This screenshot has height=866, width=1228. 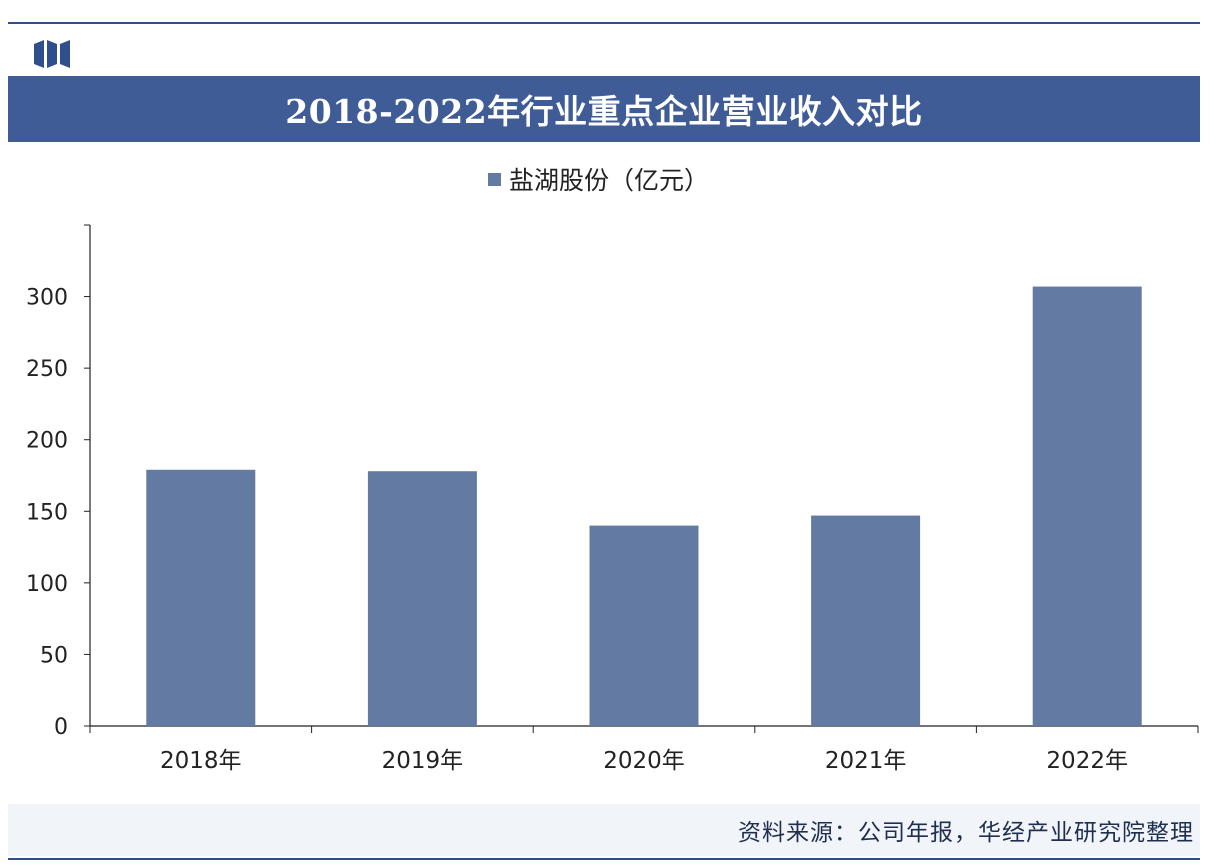 What do you see at coordinates (47, 369) in the screenshot?
I see `y-tick-label: 250` at bounding box center [47, 369].